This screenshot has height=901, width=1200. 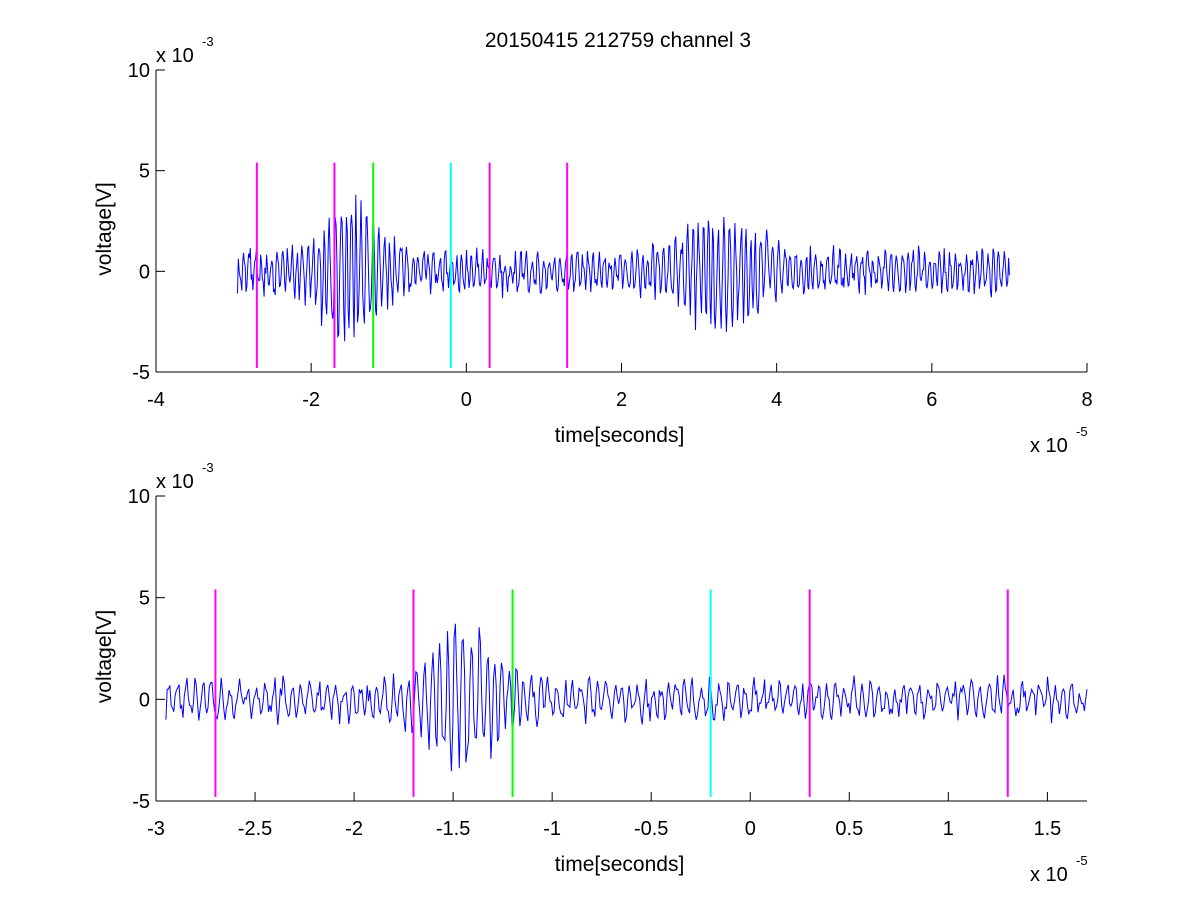 What do you see at coordinates (156, 400) in the screenshot?
I see `x-tick-label: -4` at bounding box center [156, 400].